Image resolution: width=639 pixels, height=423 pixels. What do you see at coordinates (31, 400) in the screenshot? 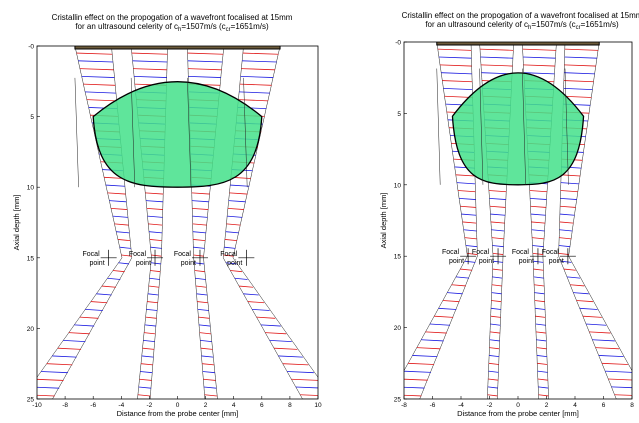
I see `y-tick-label: 25` at bounding box center [31, 400].